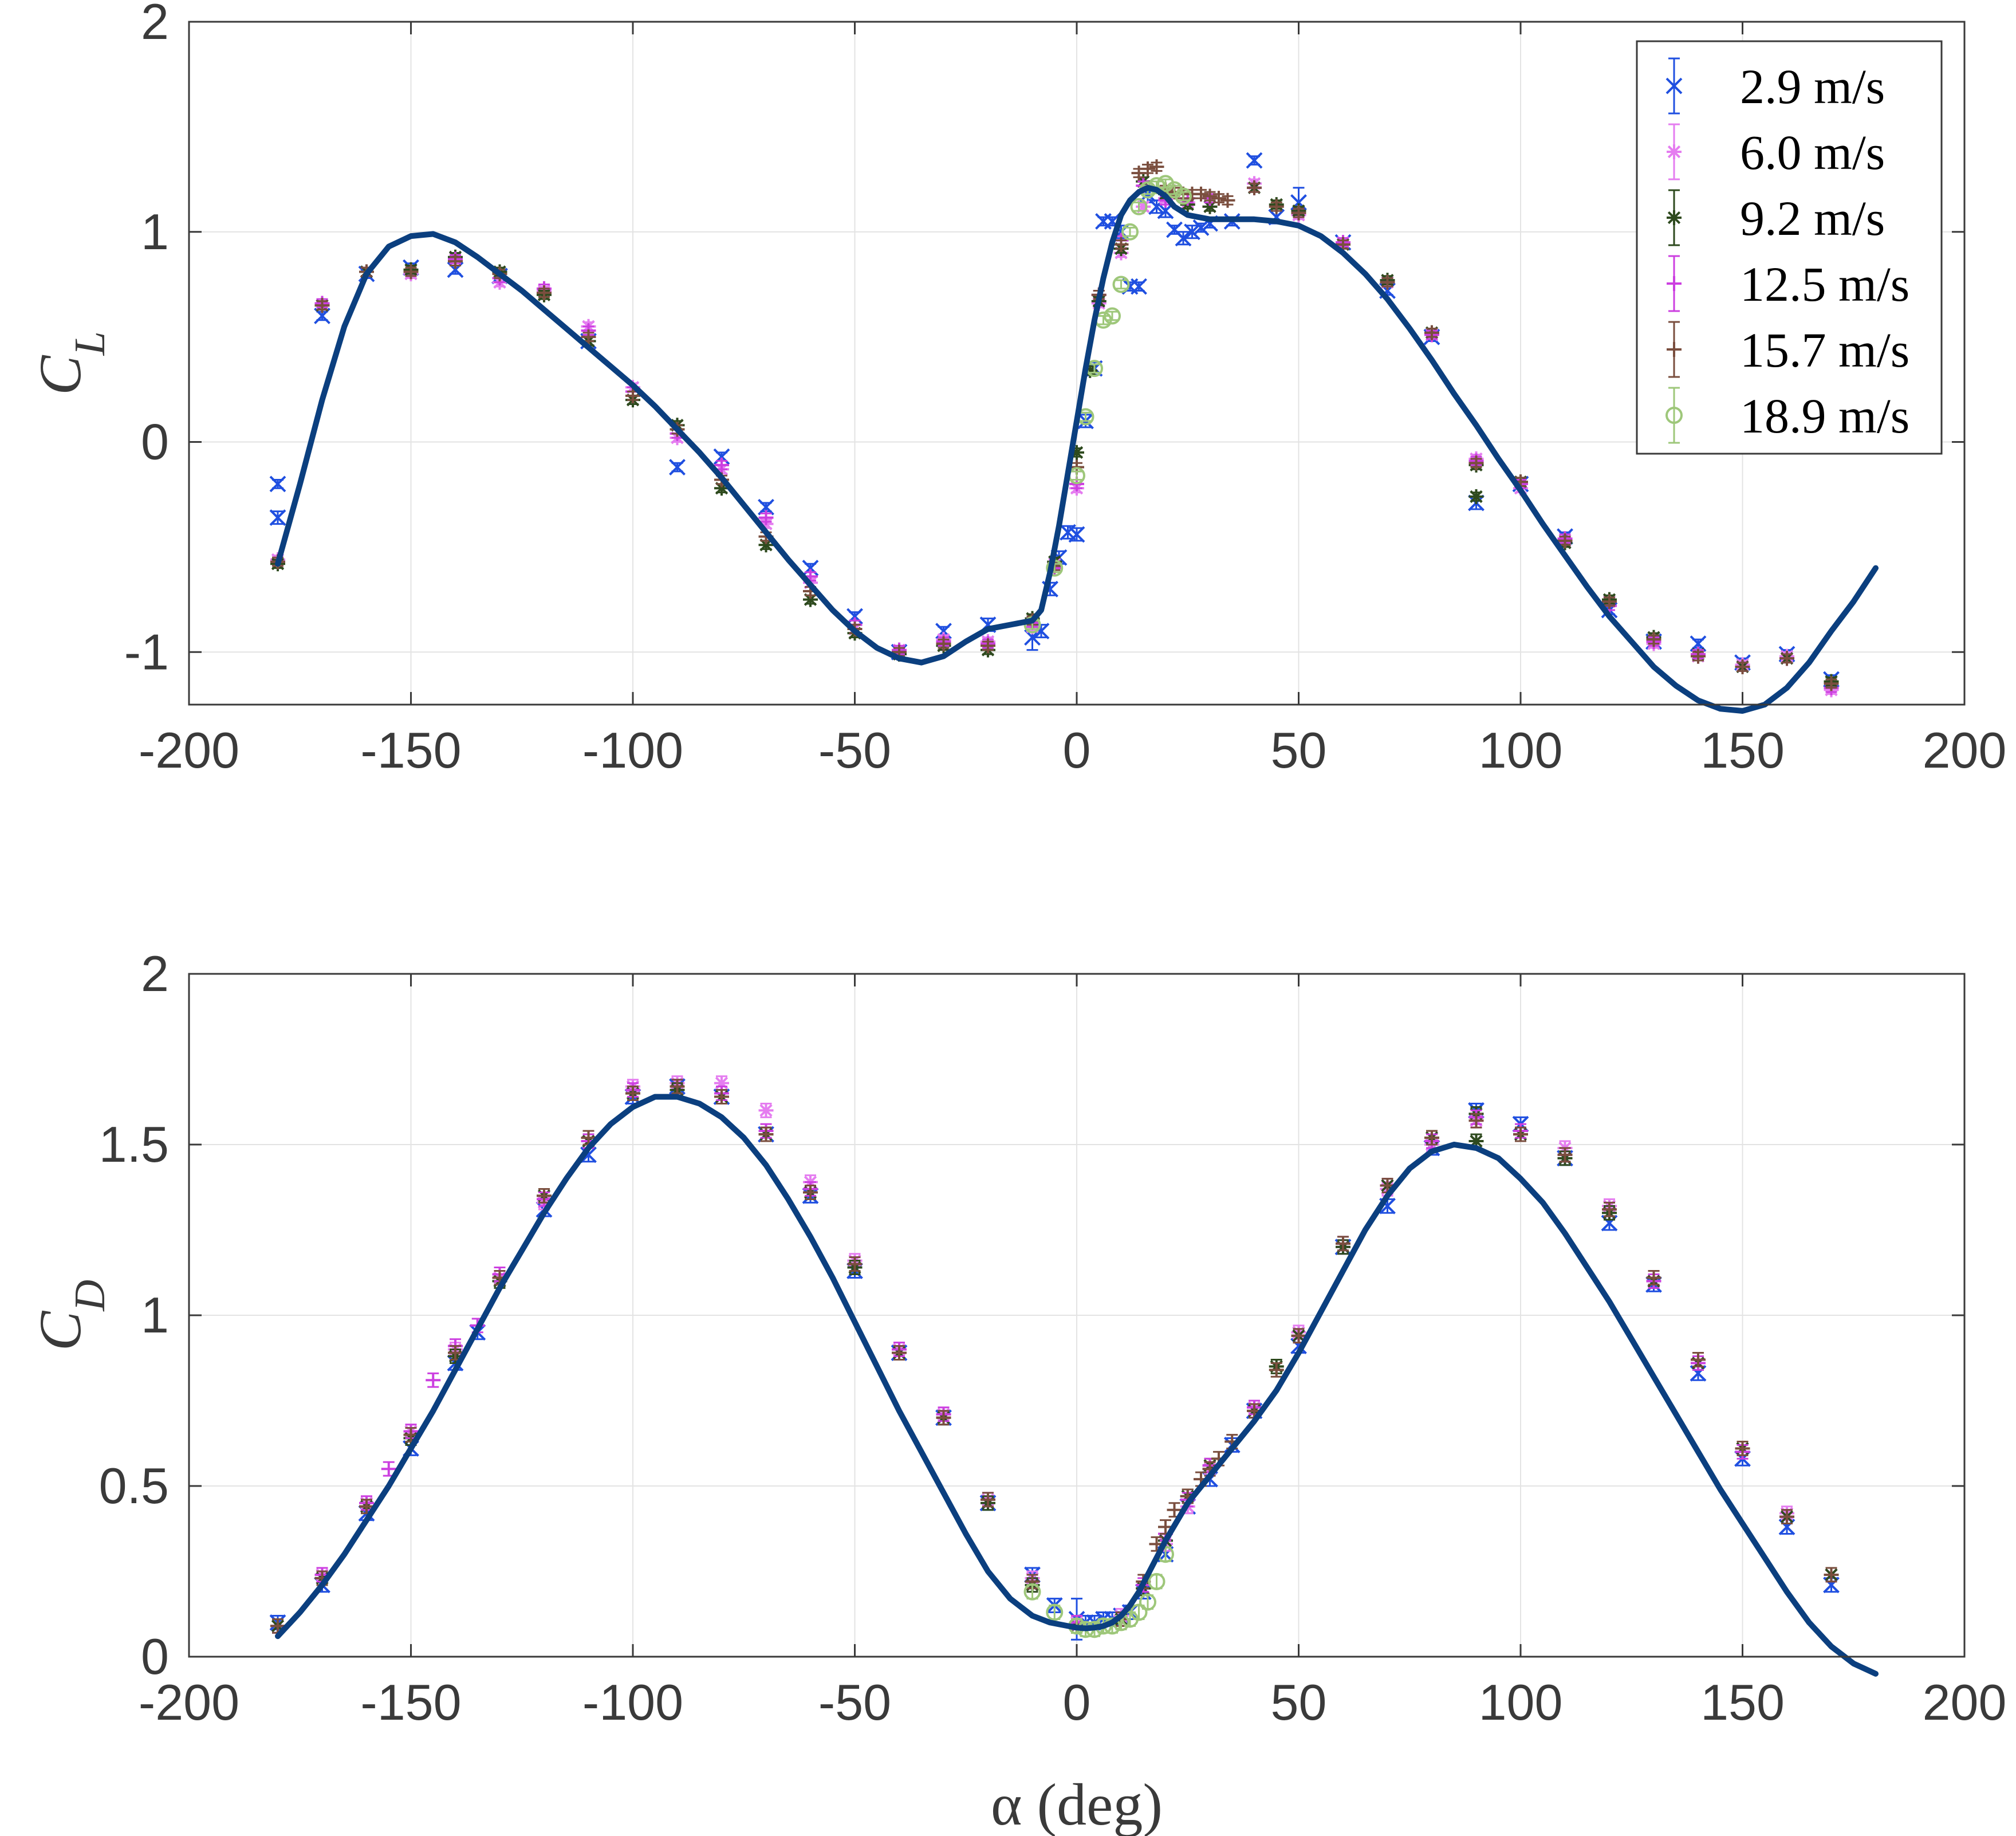 The width and height of the screenshot is (2016, 1836). What do you see at coordinates (146, 340) in the screenshot?
I see `y-tick-labels: -1 0 1 2` at bounding box center [146, 340].